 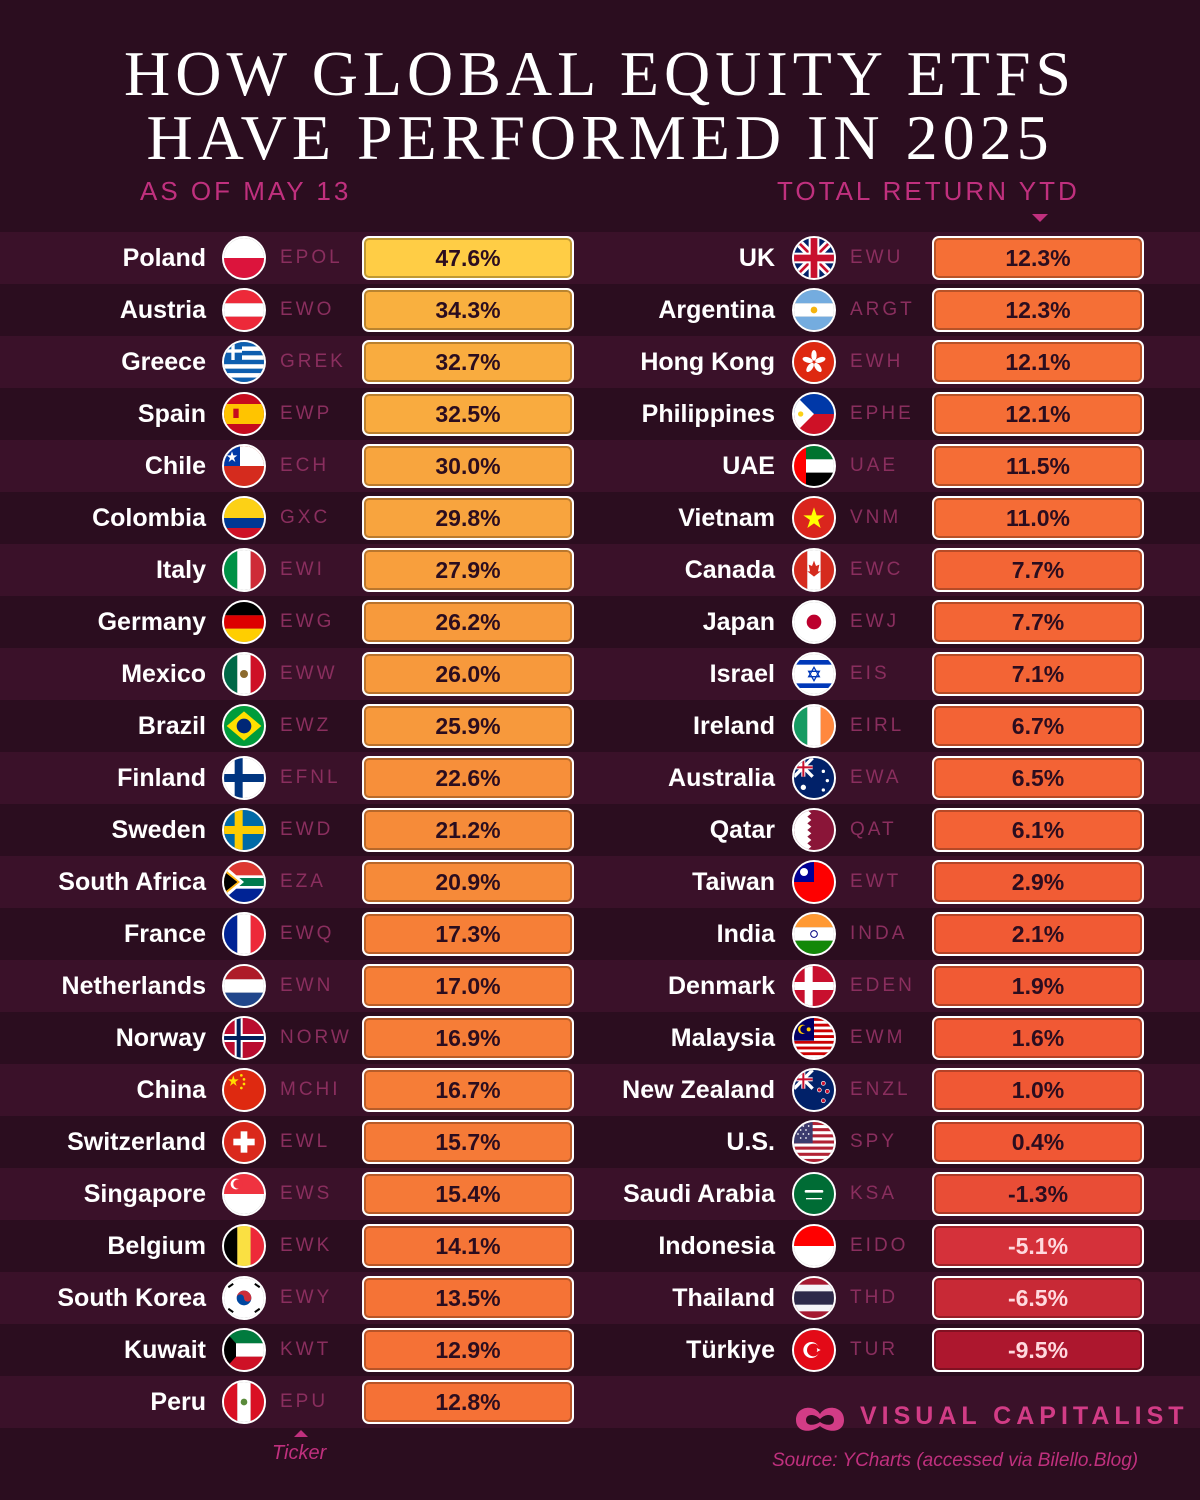 What do you see at coordinates (1038, 934) in the screenshot?
I see `return-value-bar: 2.1%` at bounding box center [1038, 934].